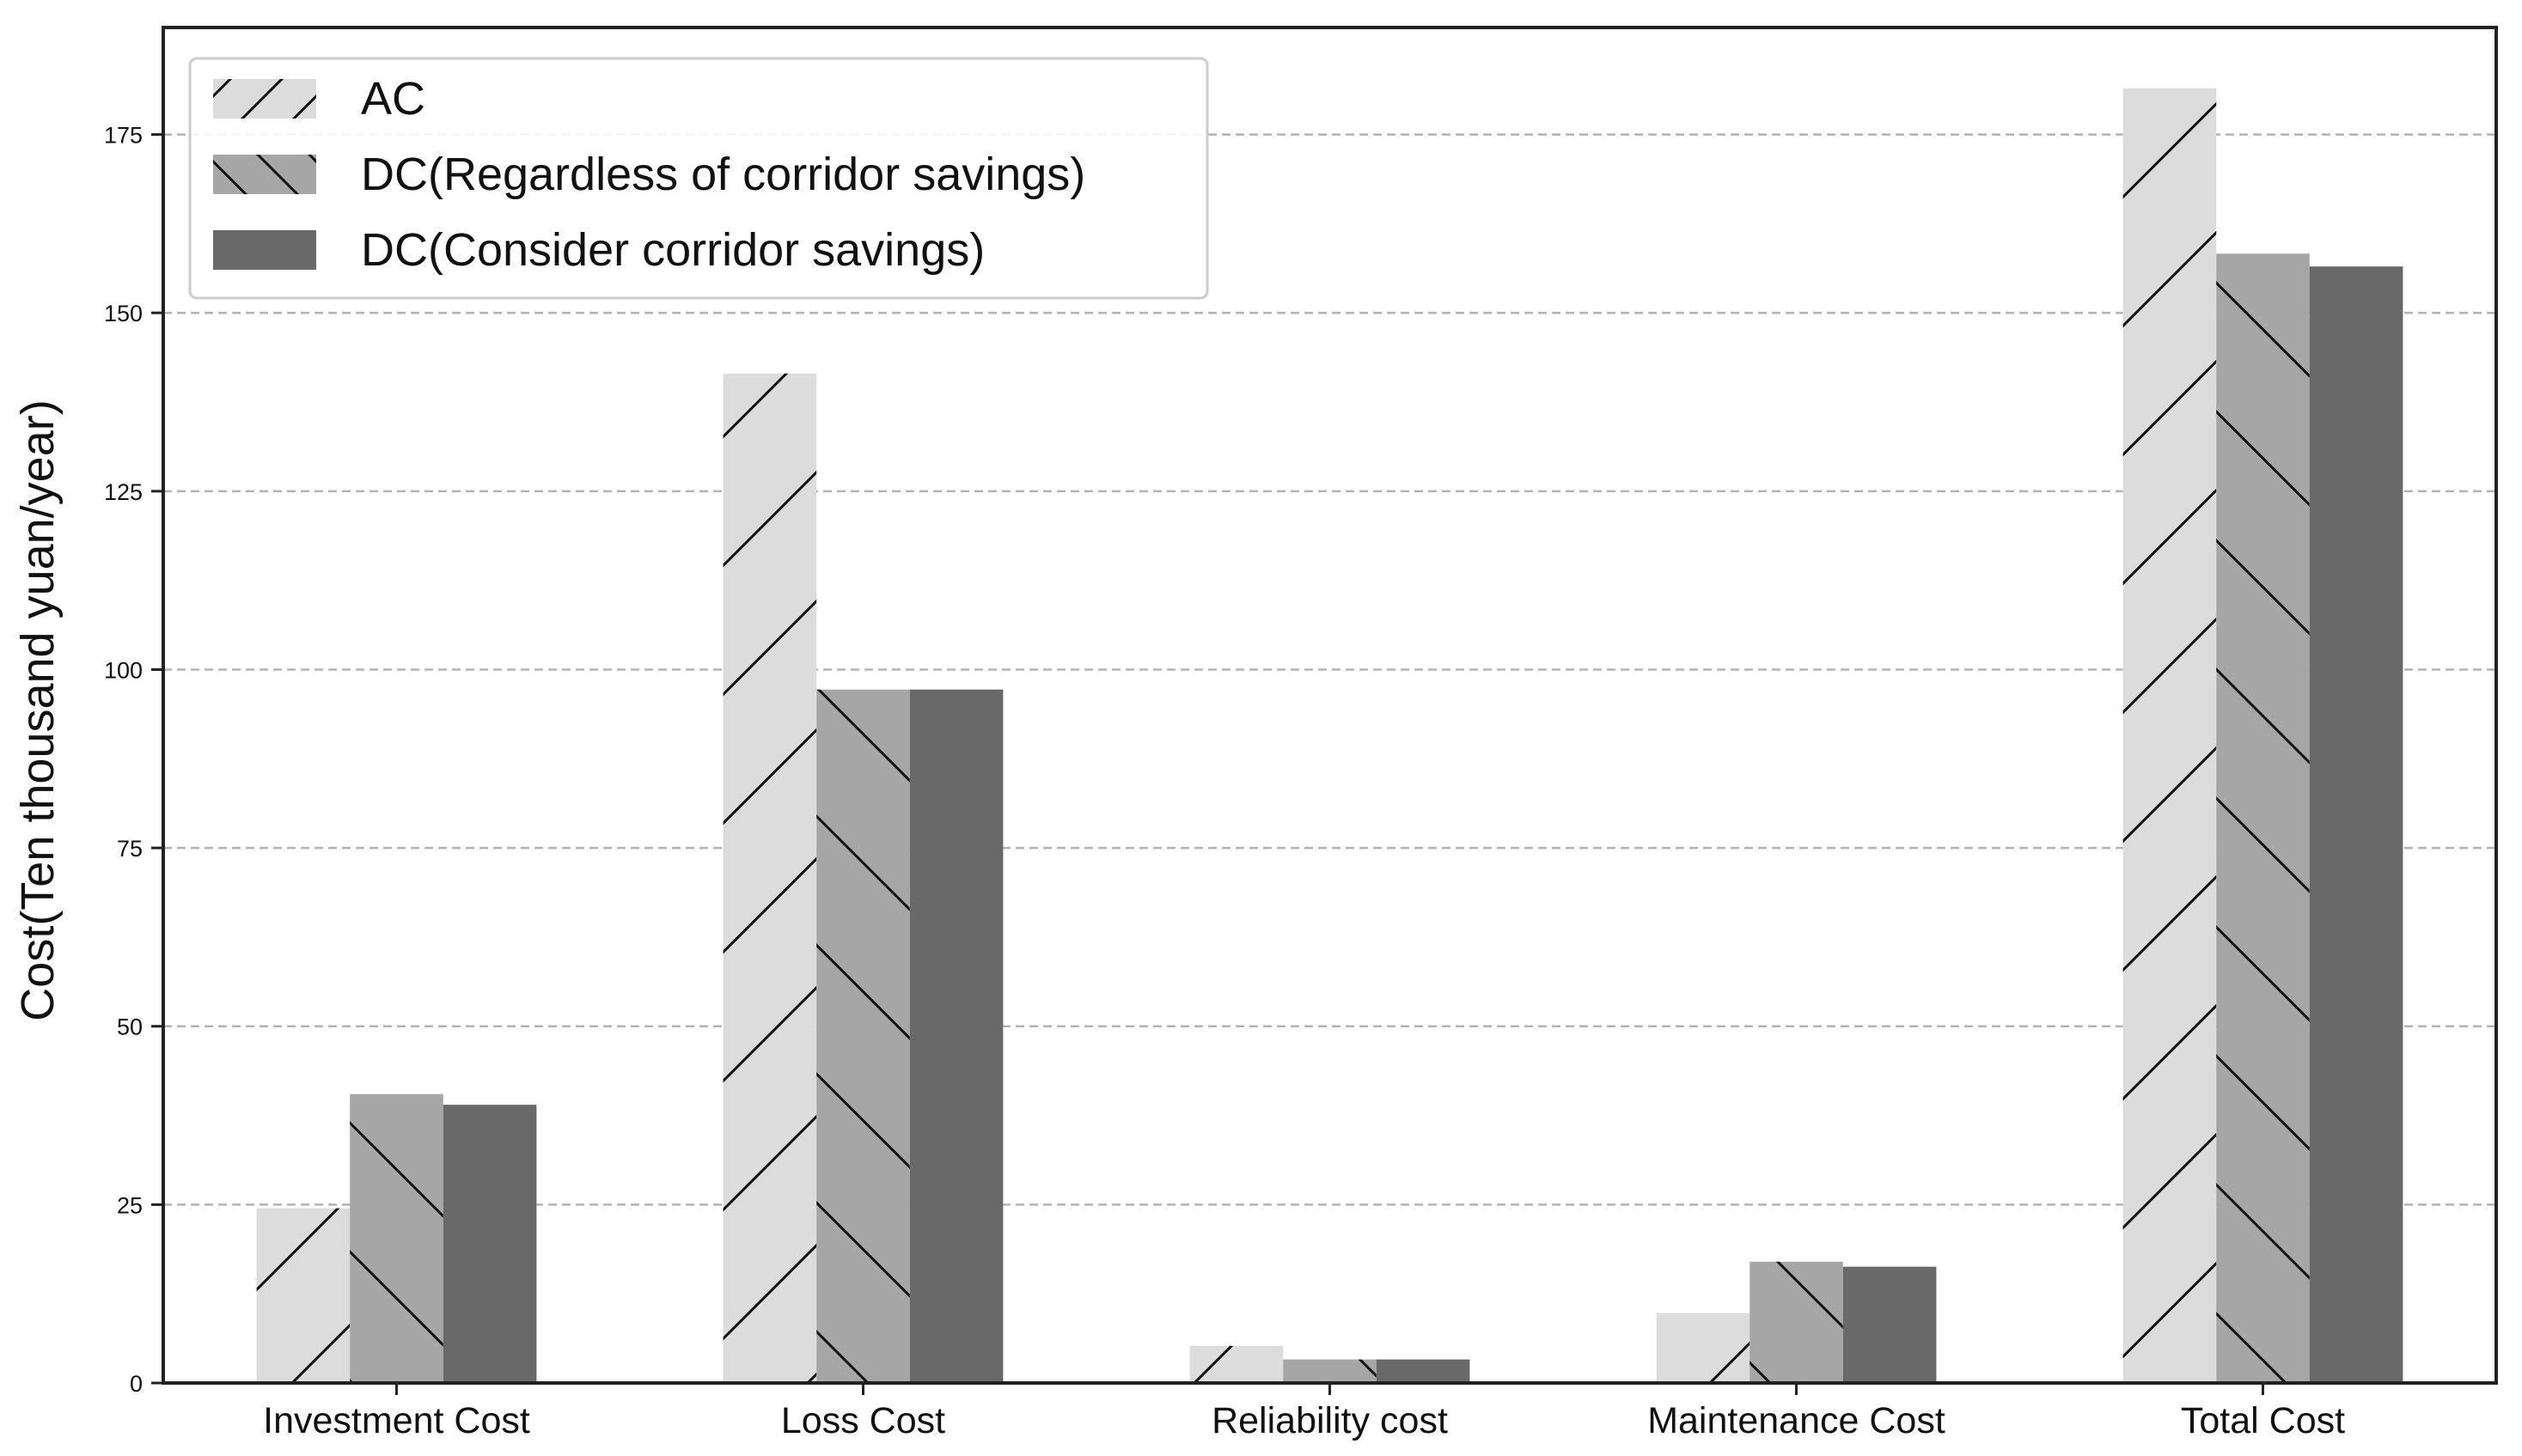 This screenshot has width=2522, height=1456. What do you see at coordinates (130, 849) in the screenshot?
I see `y-tick-label: 75` at bounding box center [130, 849].